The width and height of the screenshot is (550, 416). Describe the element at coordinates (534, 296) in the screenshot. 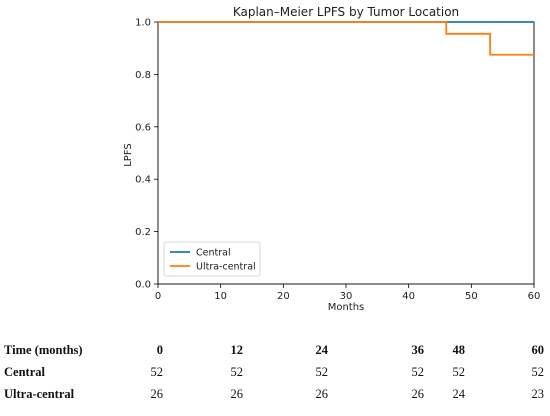

I see `x-tick-label: 60` at that location.